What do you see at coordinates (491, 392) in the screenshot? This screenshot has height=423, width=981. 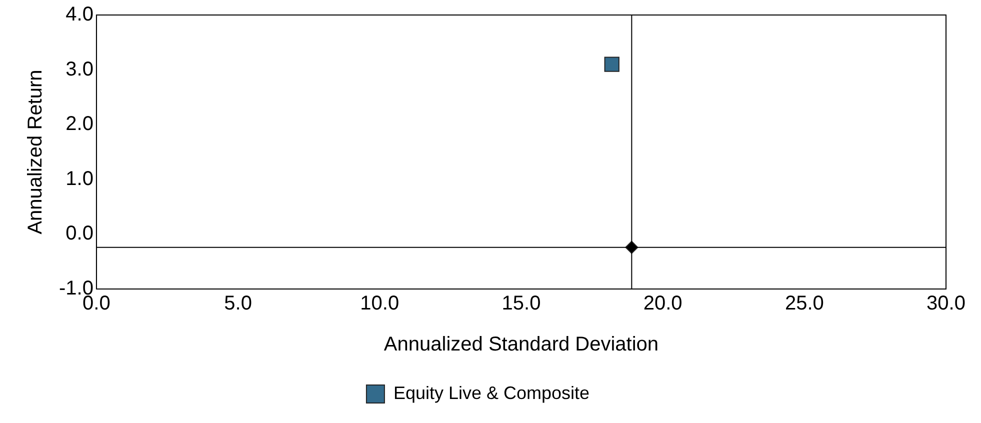 I see `legend-label: Equity Live & Composite` at bounding box center [491, 392].